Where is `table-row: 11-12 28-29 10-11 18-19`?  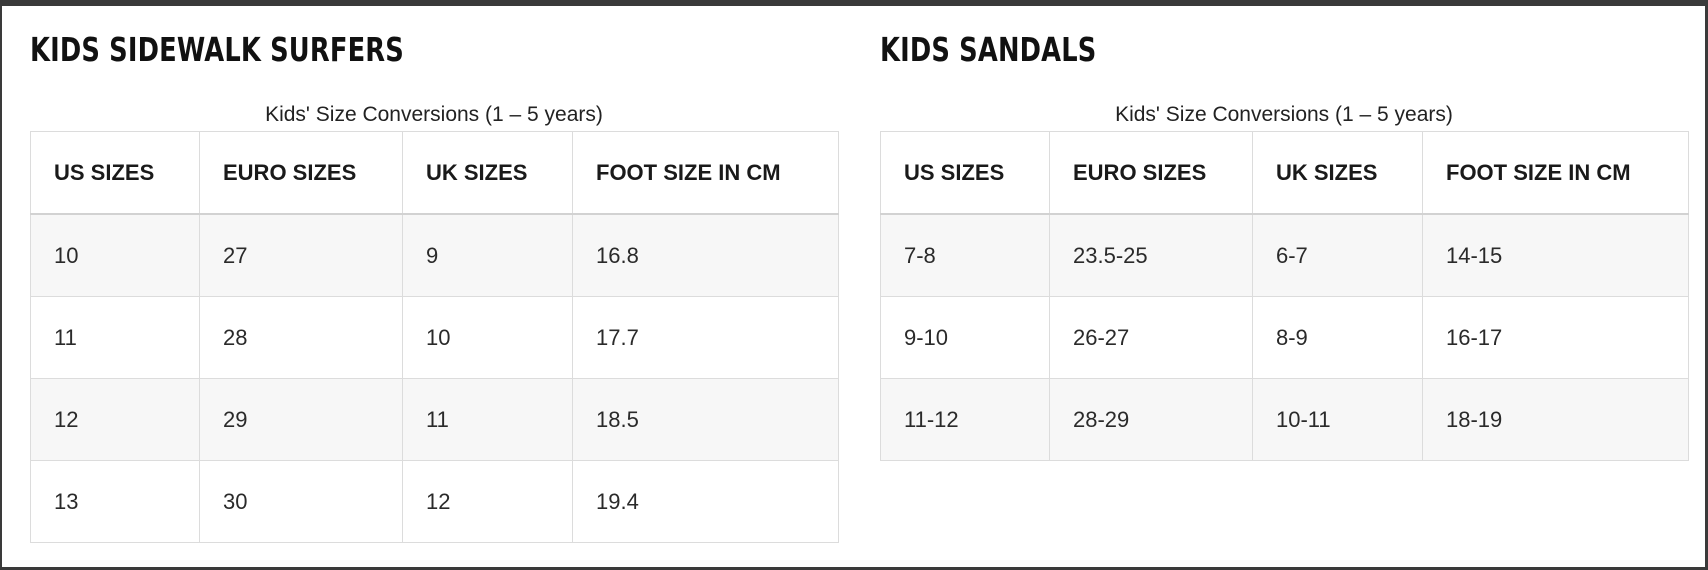 table-row: 11-12 28-29 10-11 18-19 is located at coordinates (1284, 419).